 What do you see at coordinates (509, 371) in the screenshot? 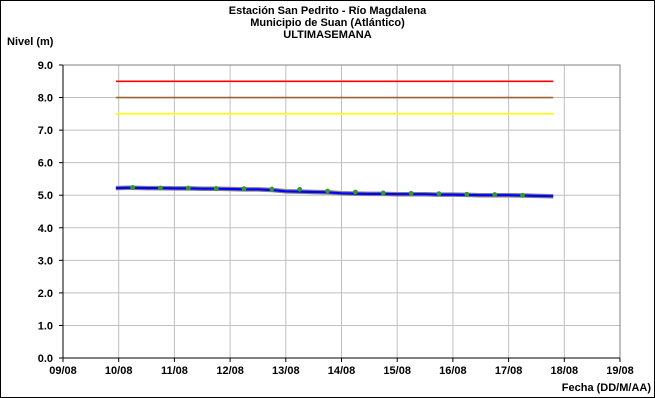
I see `x-tick-label: 17/08` at bounding box center [509, 371].